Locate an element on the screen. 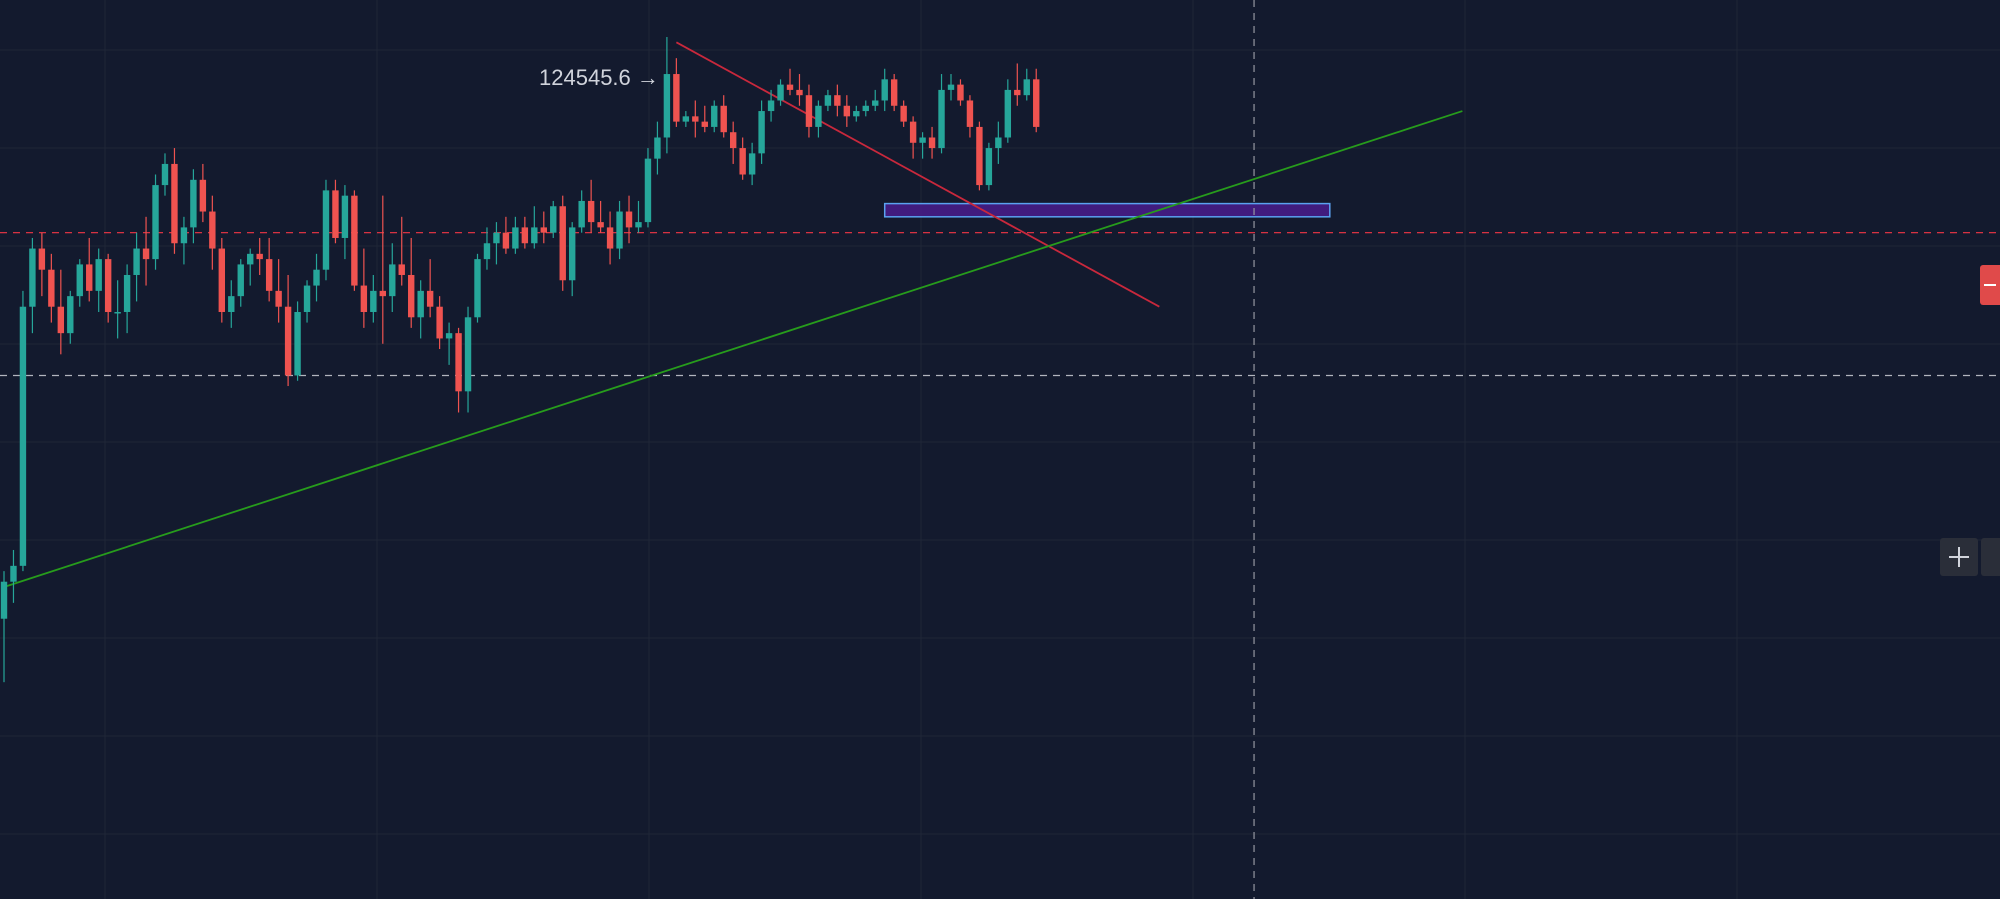 The image size is (2000, 899). crosshair-button-edge is located at coordinates (1990, 557).